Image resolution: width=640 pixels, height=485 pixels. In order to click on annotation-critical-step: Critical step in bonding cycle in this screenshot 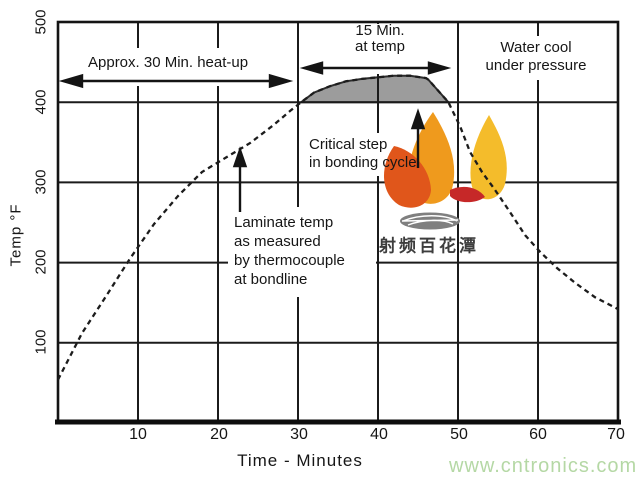, I will do `click(363, 154)`.